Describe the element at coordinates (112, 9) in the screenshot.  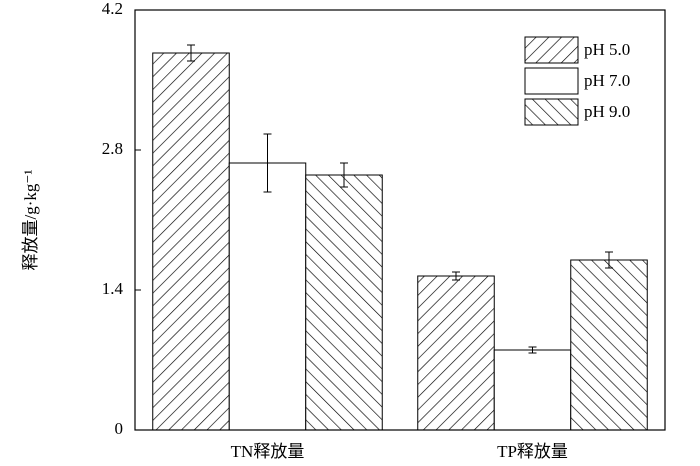
I see `y-tick-label: 4.2` at that location.